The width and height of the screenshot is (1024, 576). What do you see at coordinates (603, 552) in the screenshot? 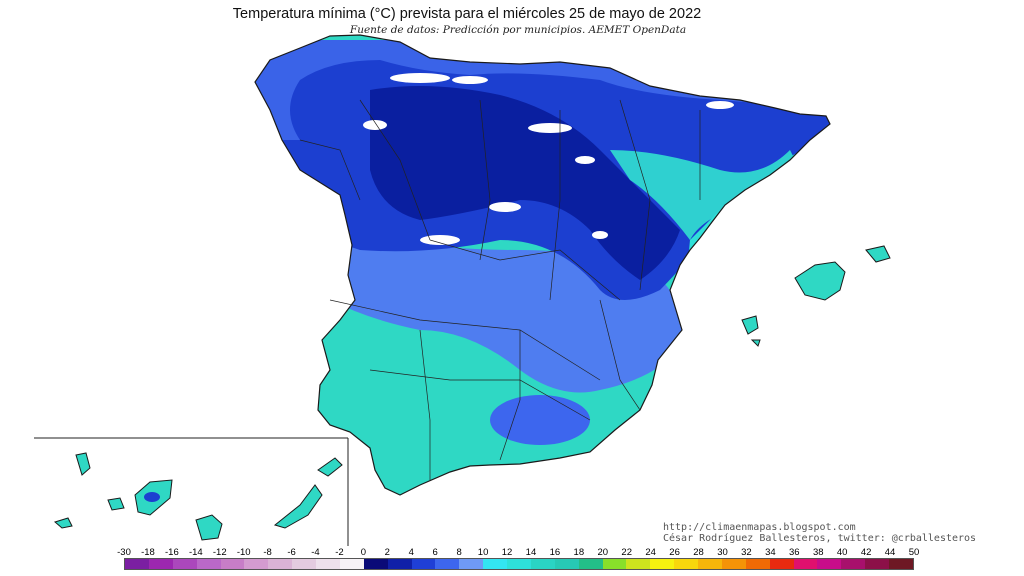
I see `legend-tick-label: 20` at bounding box center [603, 552].